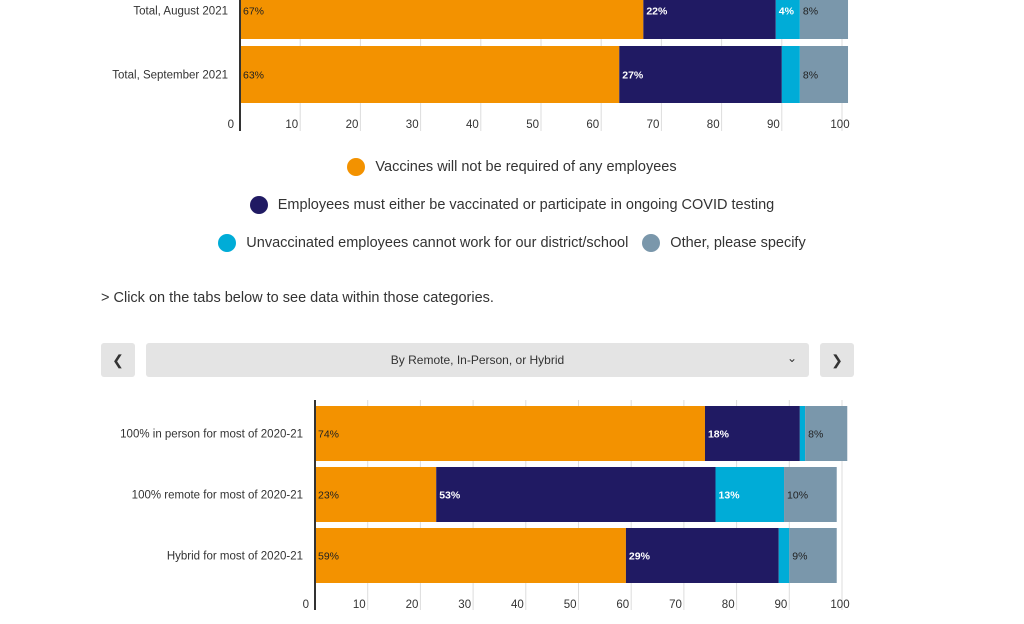  Describe the element at coordinates (211, 435) in the screenshot. I see `category-label: 100% in person for most of 2020-21` at that location.